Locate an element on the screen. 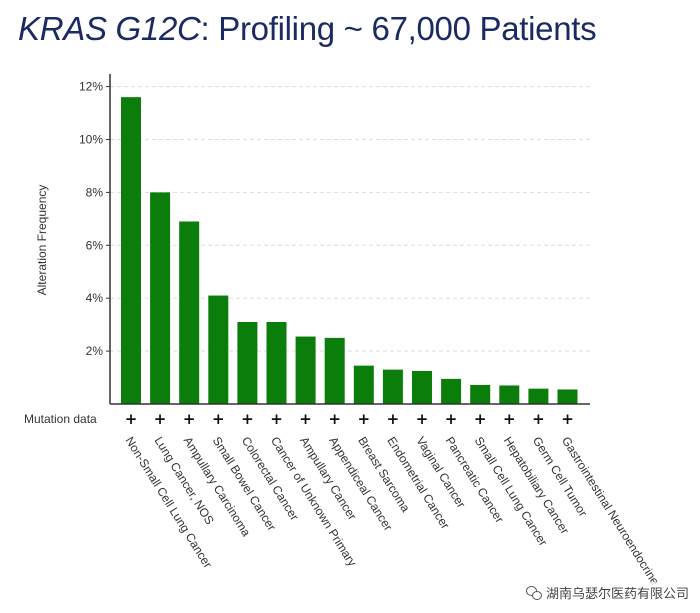 This screenshot has width=700, height=613. title-rest: : Profiling ~ 67,000 Patients is located at coordinates (398, 28).